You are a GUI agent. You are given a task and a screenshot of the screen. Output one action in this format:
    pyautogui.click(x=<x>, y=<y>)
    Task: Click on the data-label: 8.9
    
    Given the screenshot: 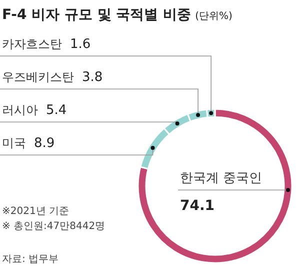 What is the action you would take?
    pyautogui.click(x=44, y=143)
    